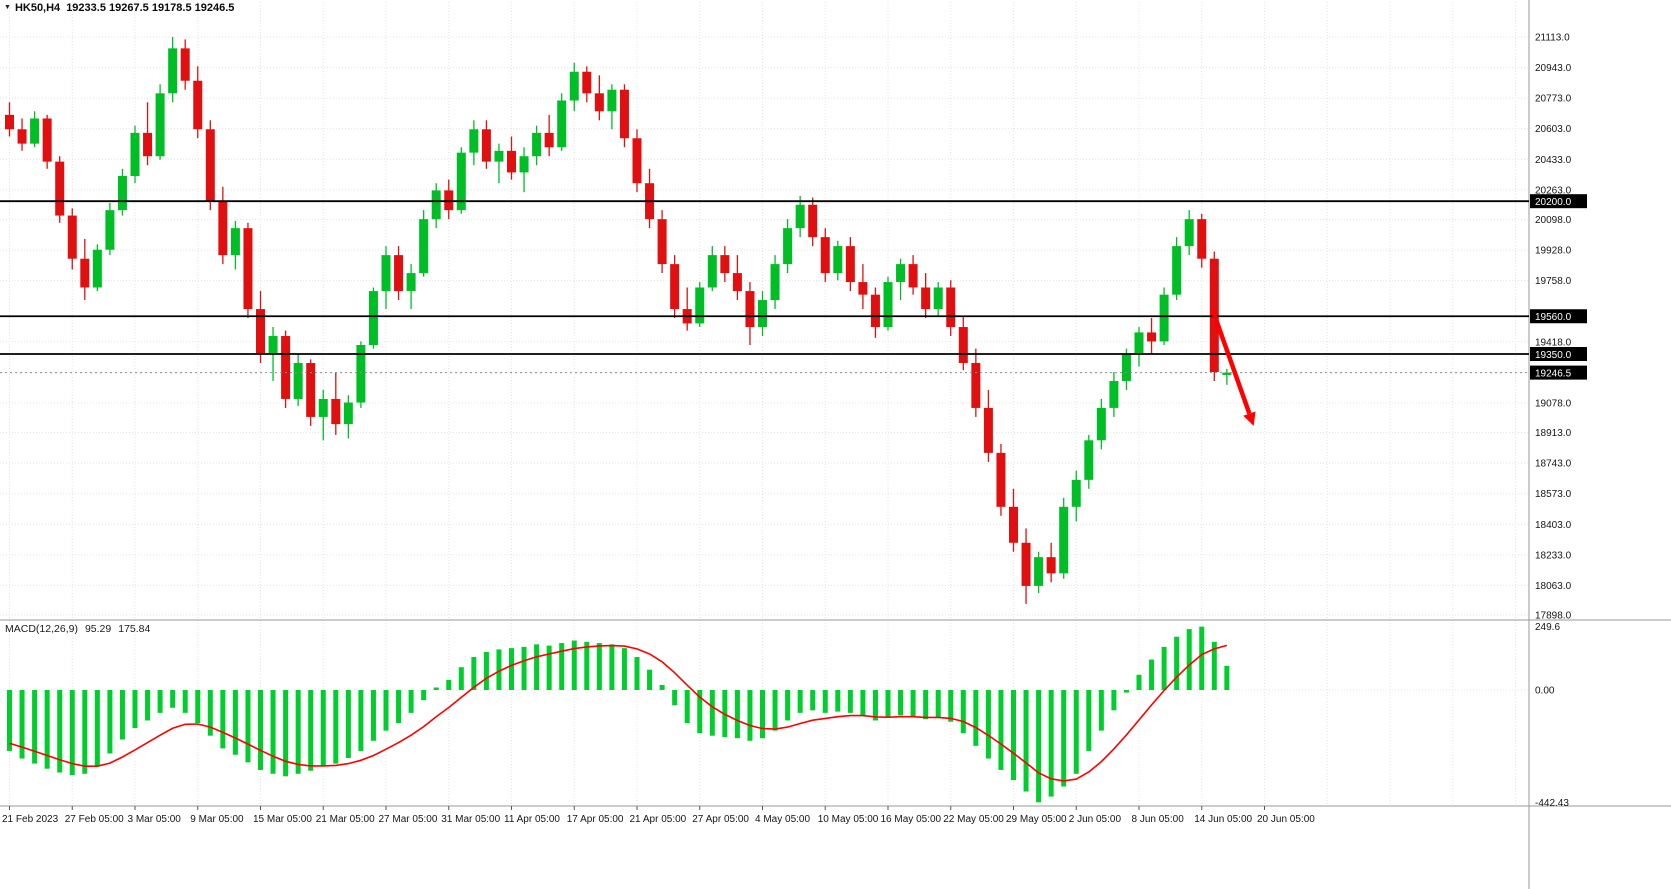 The width and height of the screenshot is (1671, 889). Describe the element at coordinates (835, 847) in the screenshot. I see `time-axis` at that location.